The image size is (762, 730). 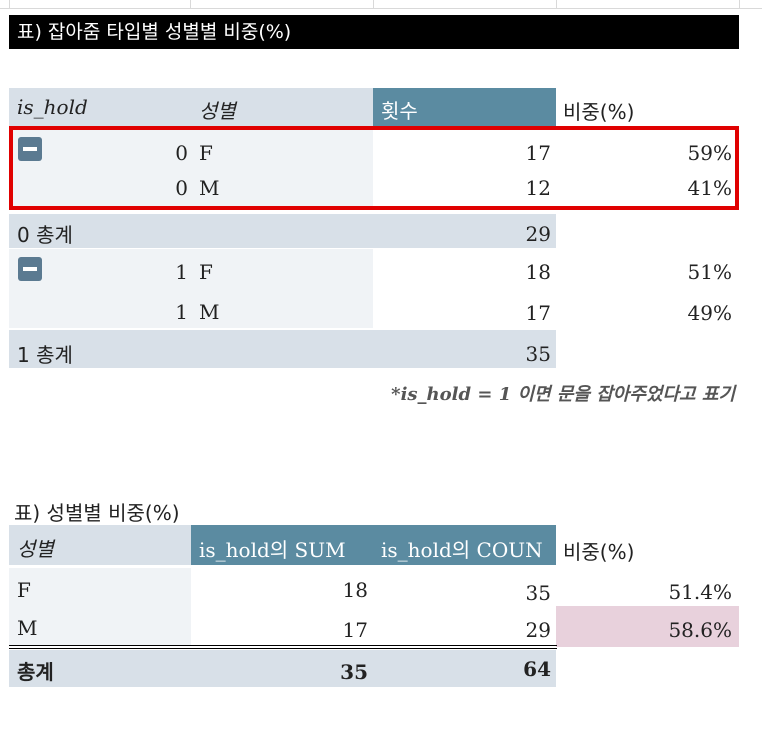 I want to click on group0-label-bg, so click(x=191, y=169).